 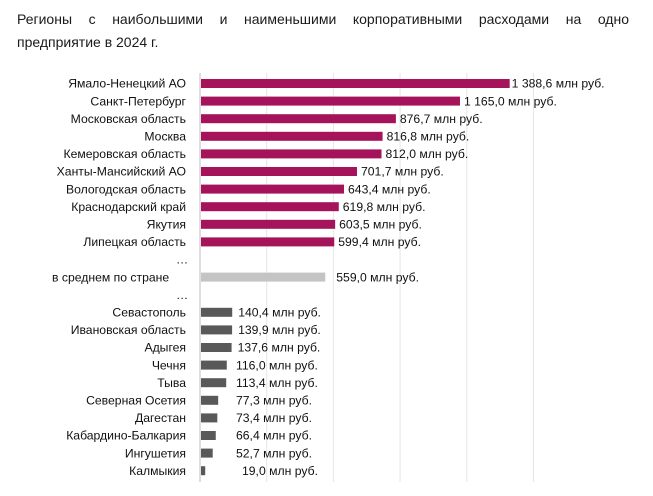 I want to click on category-label: Кемеровская область, so click(x=124, y=154).